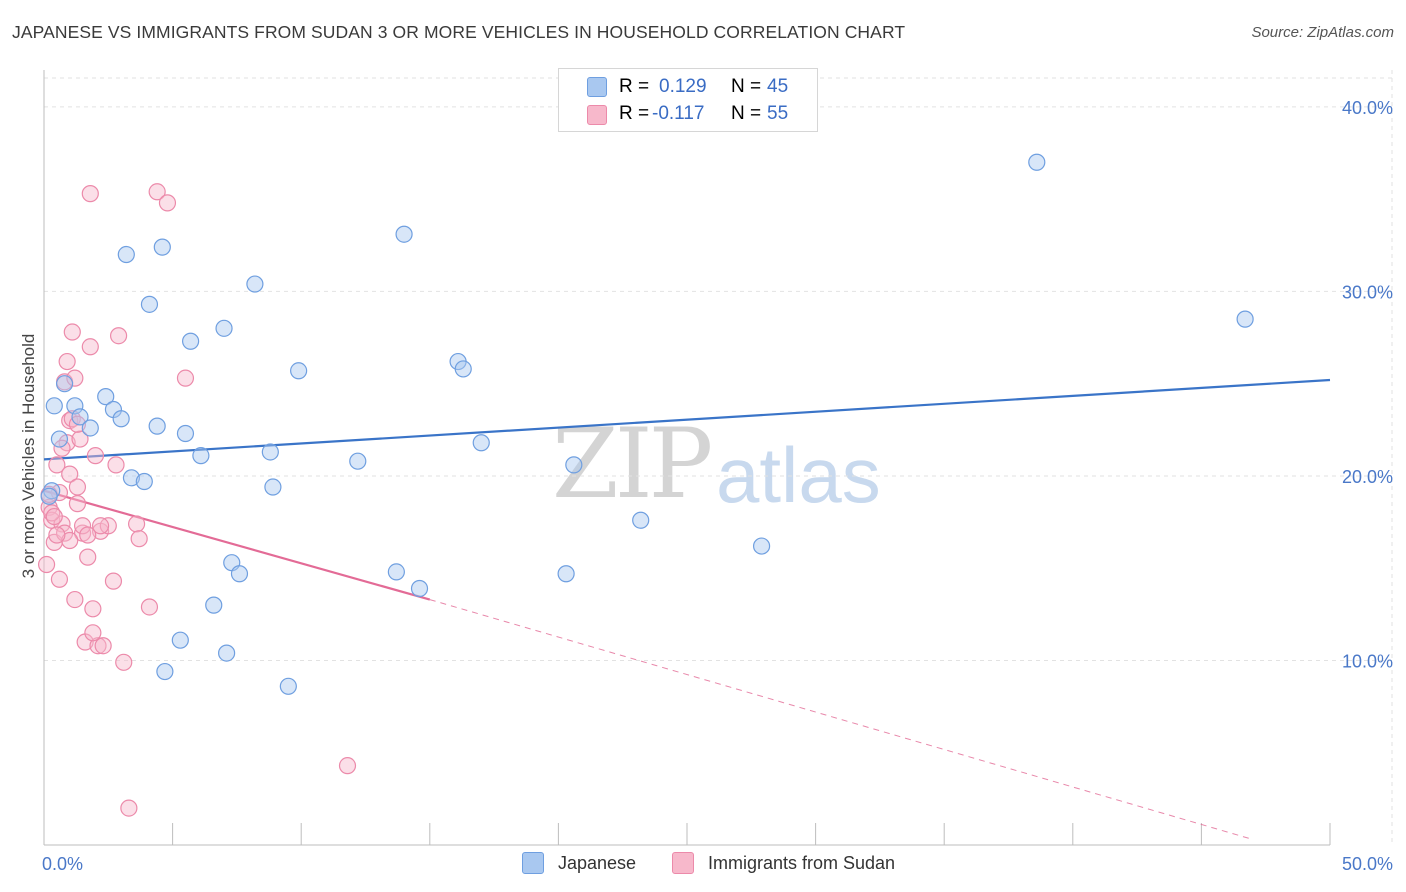 The width and height of the screenshot is (1406, 892). What do you see at coordinates (687, 419) in the screenshot?
I see `trend-line-japanese` at bounding box center [687, 419].